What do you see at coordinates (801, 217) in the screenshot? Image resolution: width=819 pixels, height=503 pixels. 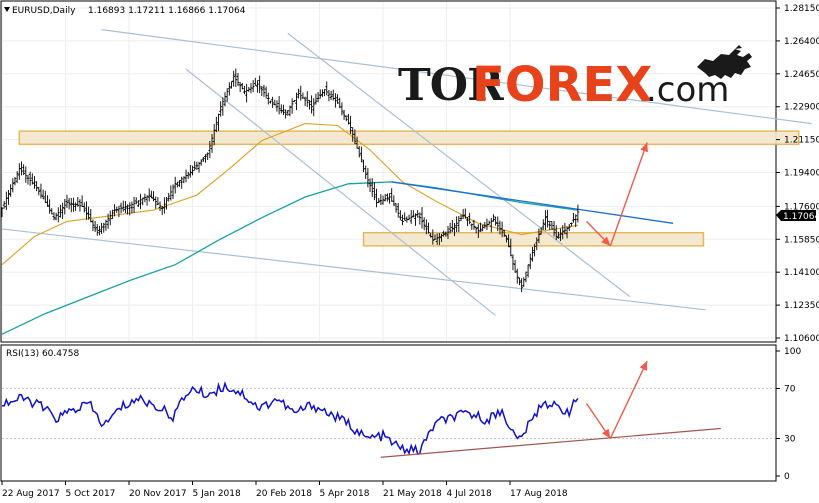 I see `current-price-label: 1.17064` at bounding box center [801, 217].